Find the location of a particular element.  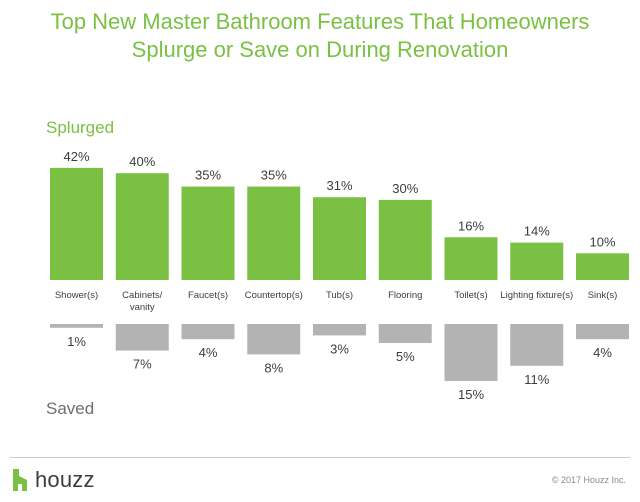

category-label: Flooring is located at coordinates (405, 295).